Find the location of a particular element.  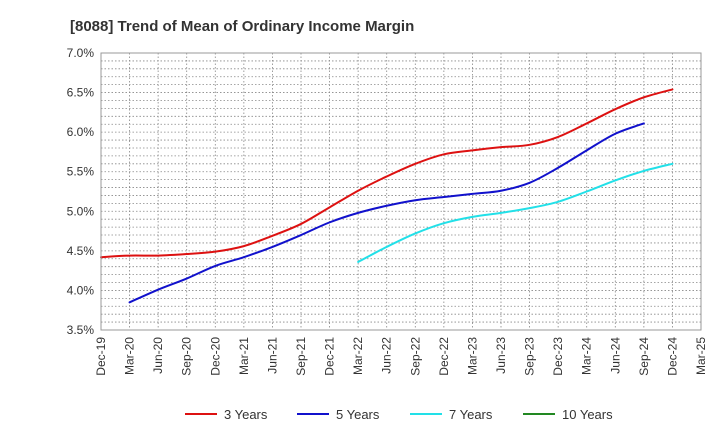

x-tick-label: Mar-20 is located at coordinates (130, 356).